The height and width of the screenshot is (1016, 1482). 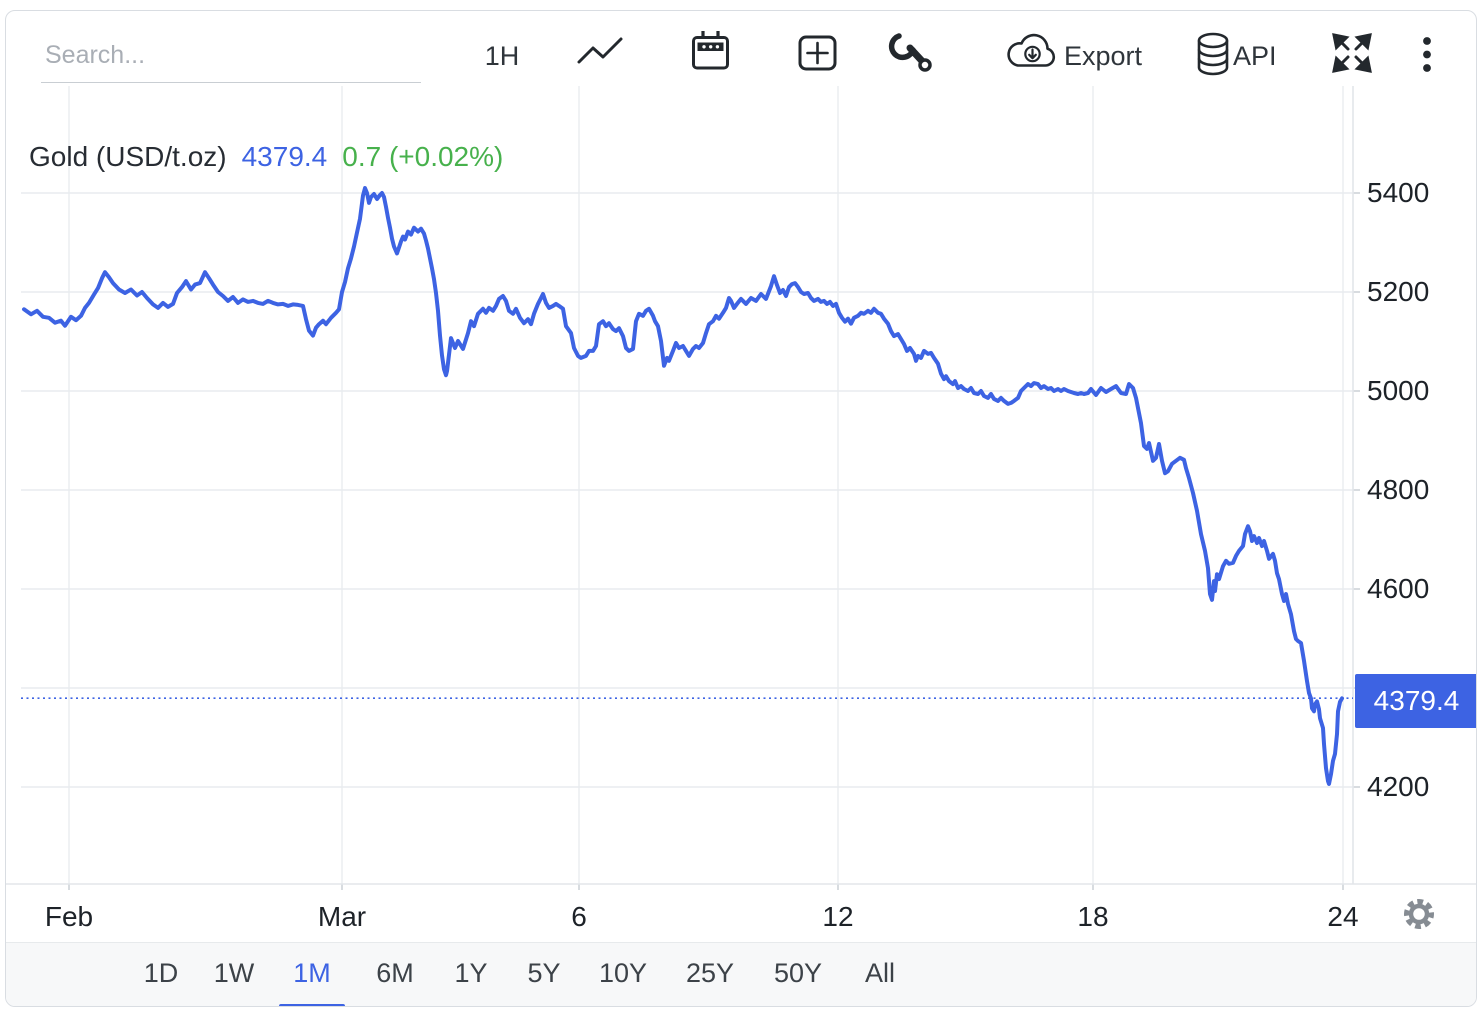 I want to click on range-button-1m: 1M, so click(x=312, y=973).